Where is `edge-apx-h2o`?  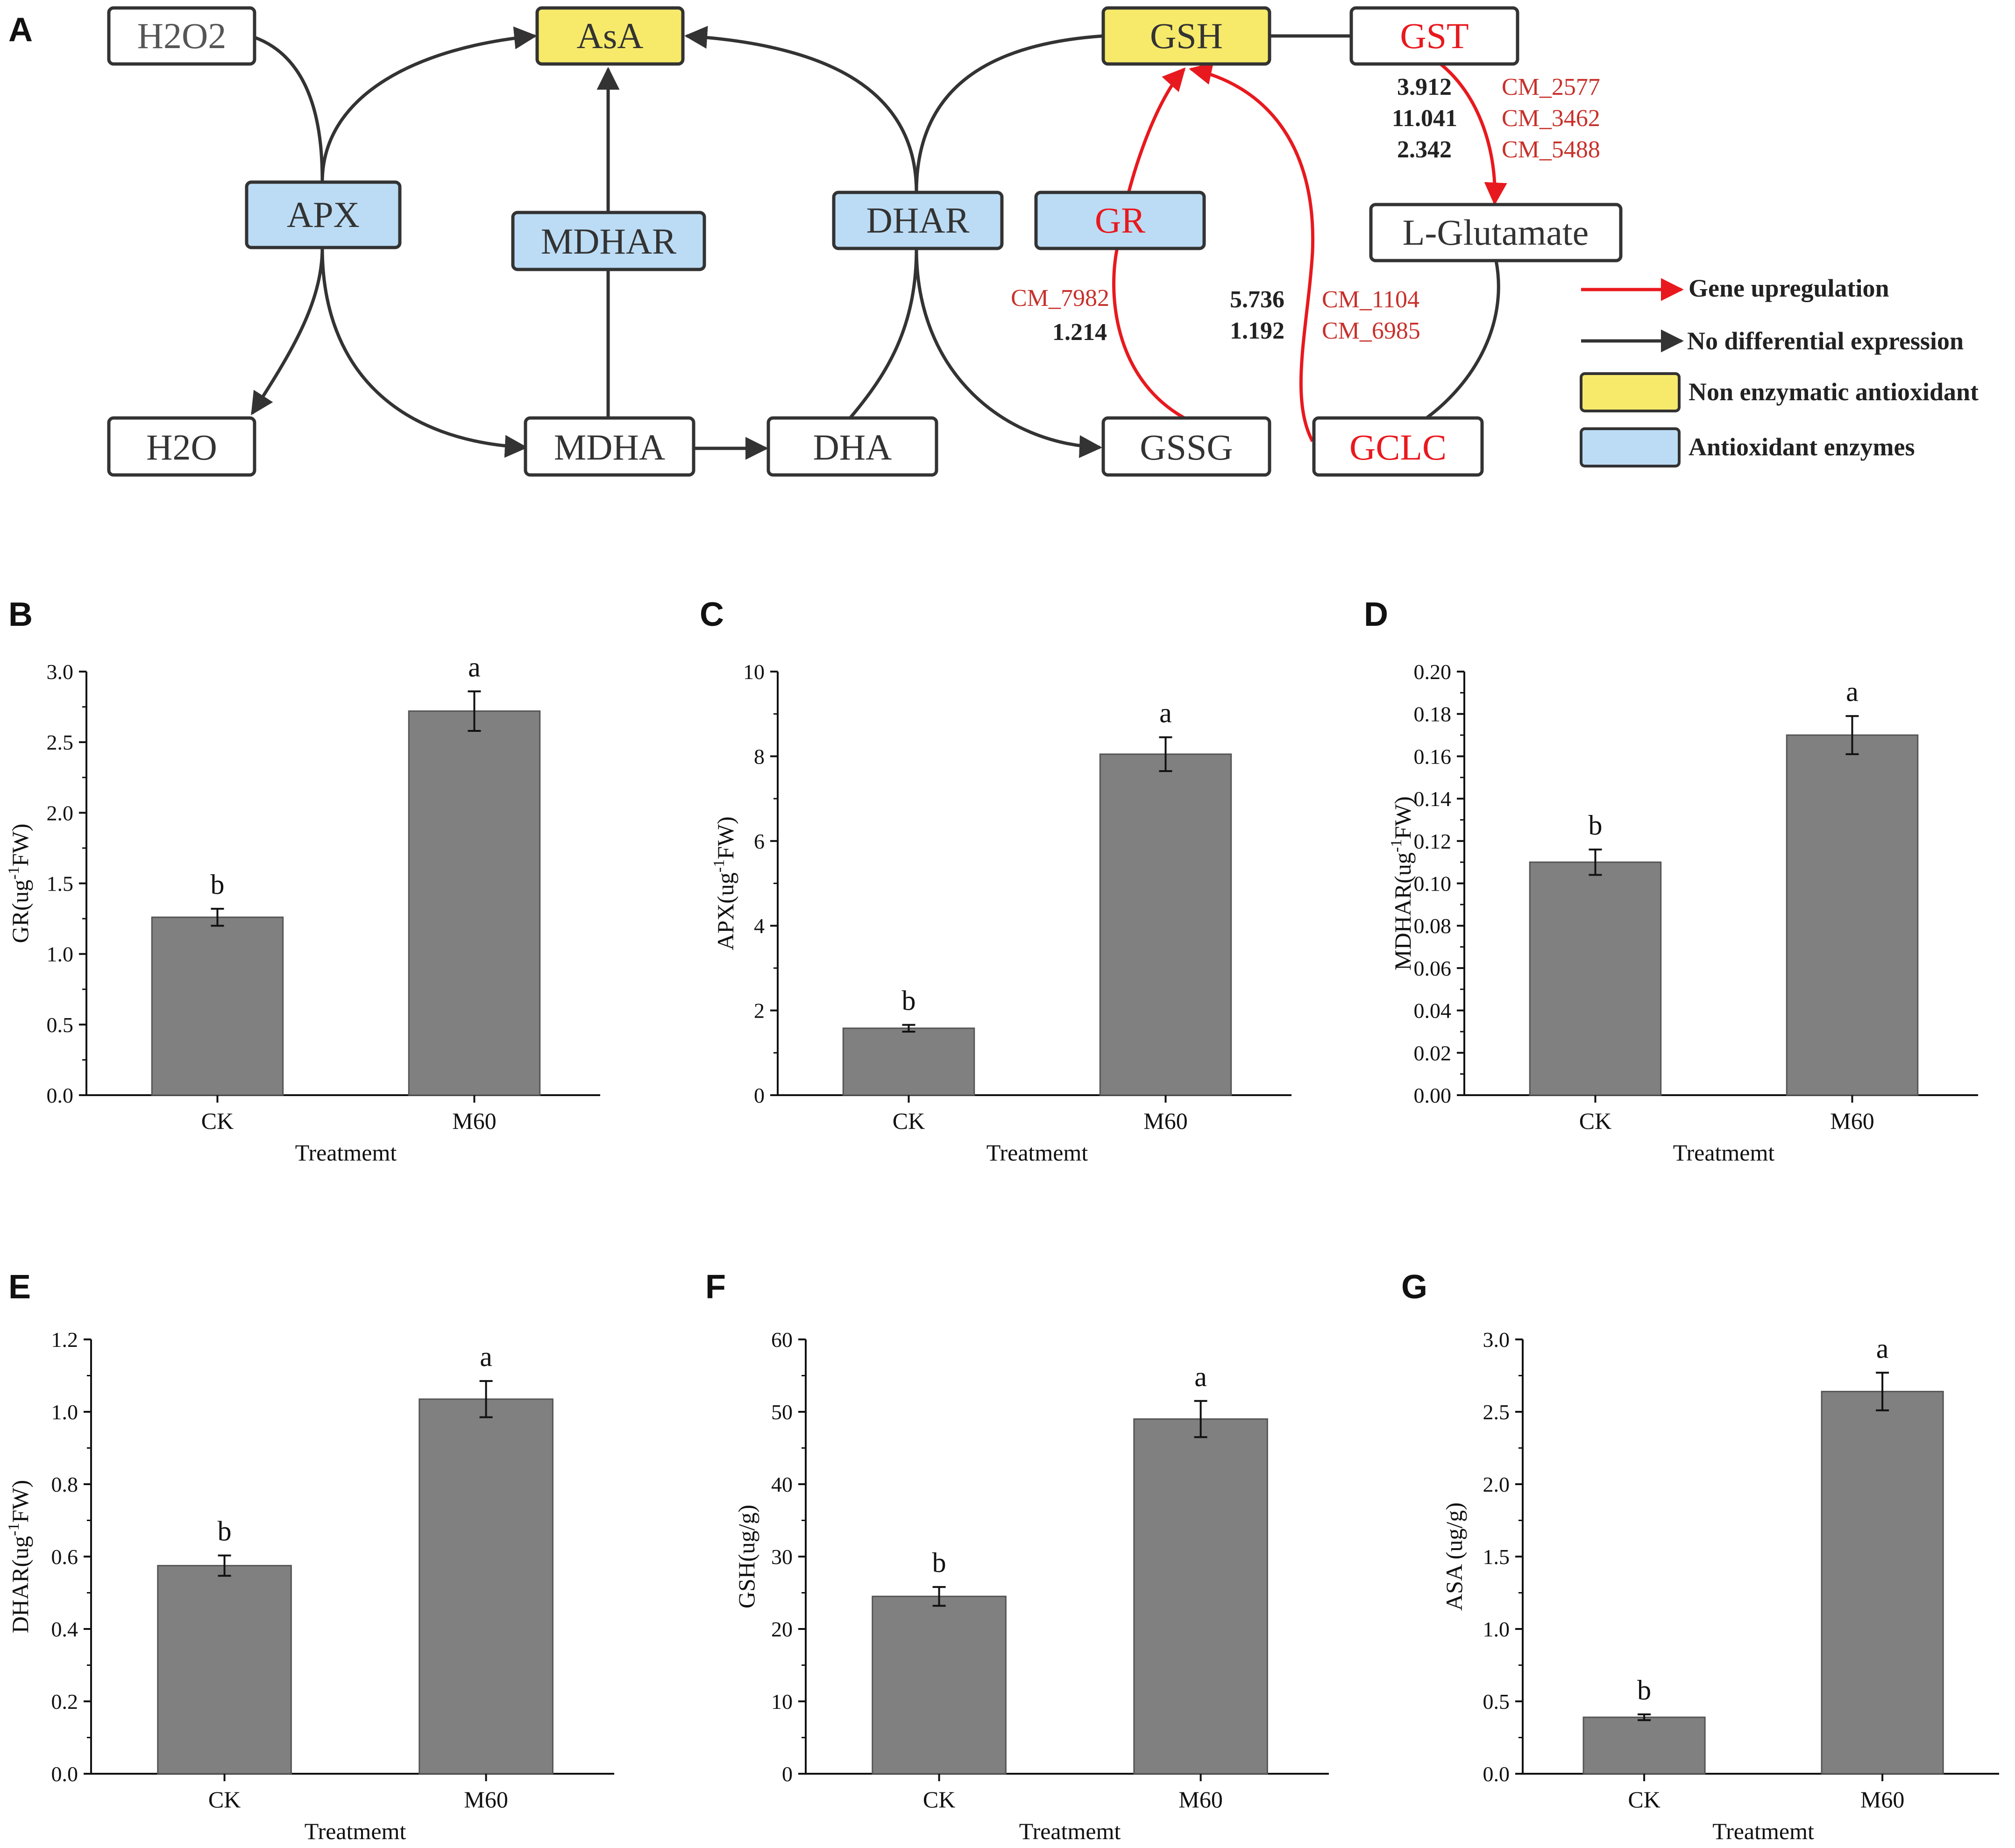
edge-apx-h2o is located at coordinates (287, 332).